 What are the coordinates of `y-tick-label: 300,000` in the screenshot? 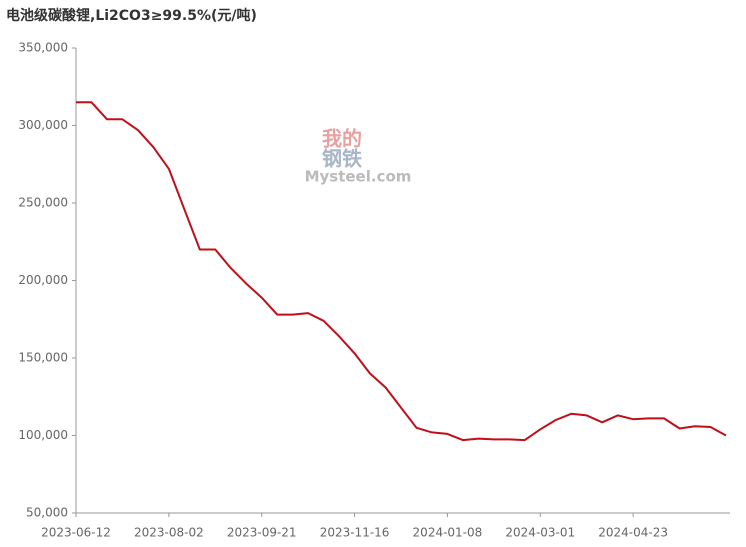 It's located at (43, 125).